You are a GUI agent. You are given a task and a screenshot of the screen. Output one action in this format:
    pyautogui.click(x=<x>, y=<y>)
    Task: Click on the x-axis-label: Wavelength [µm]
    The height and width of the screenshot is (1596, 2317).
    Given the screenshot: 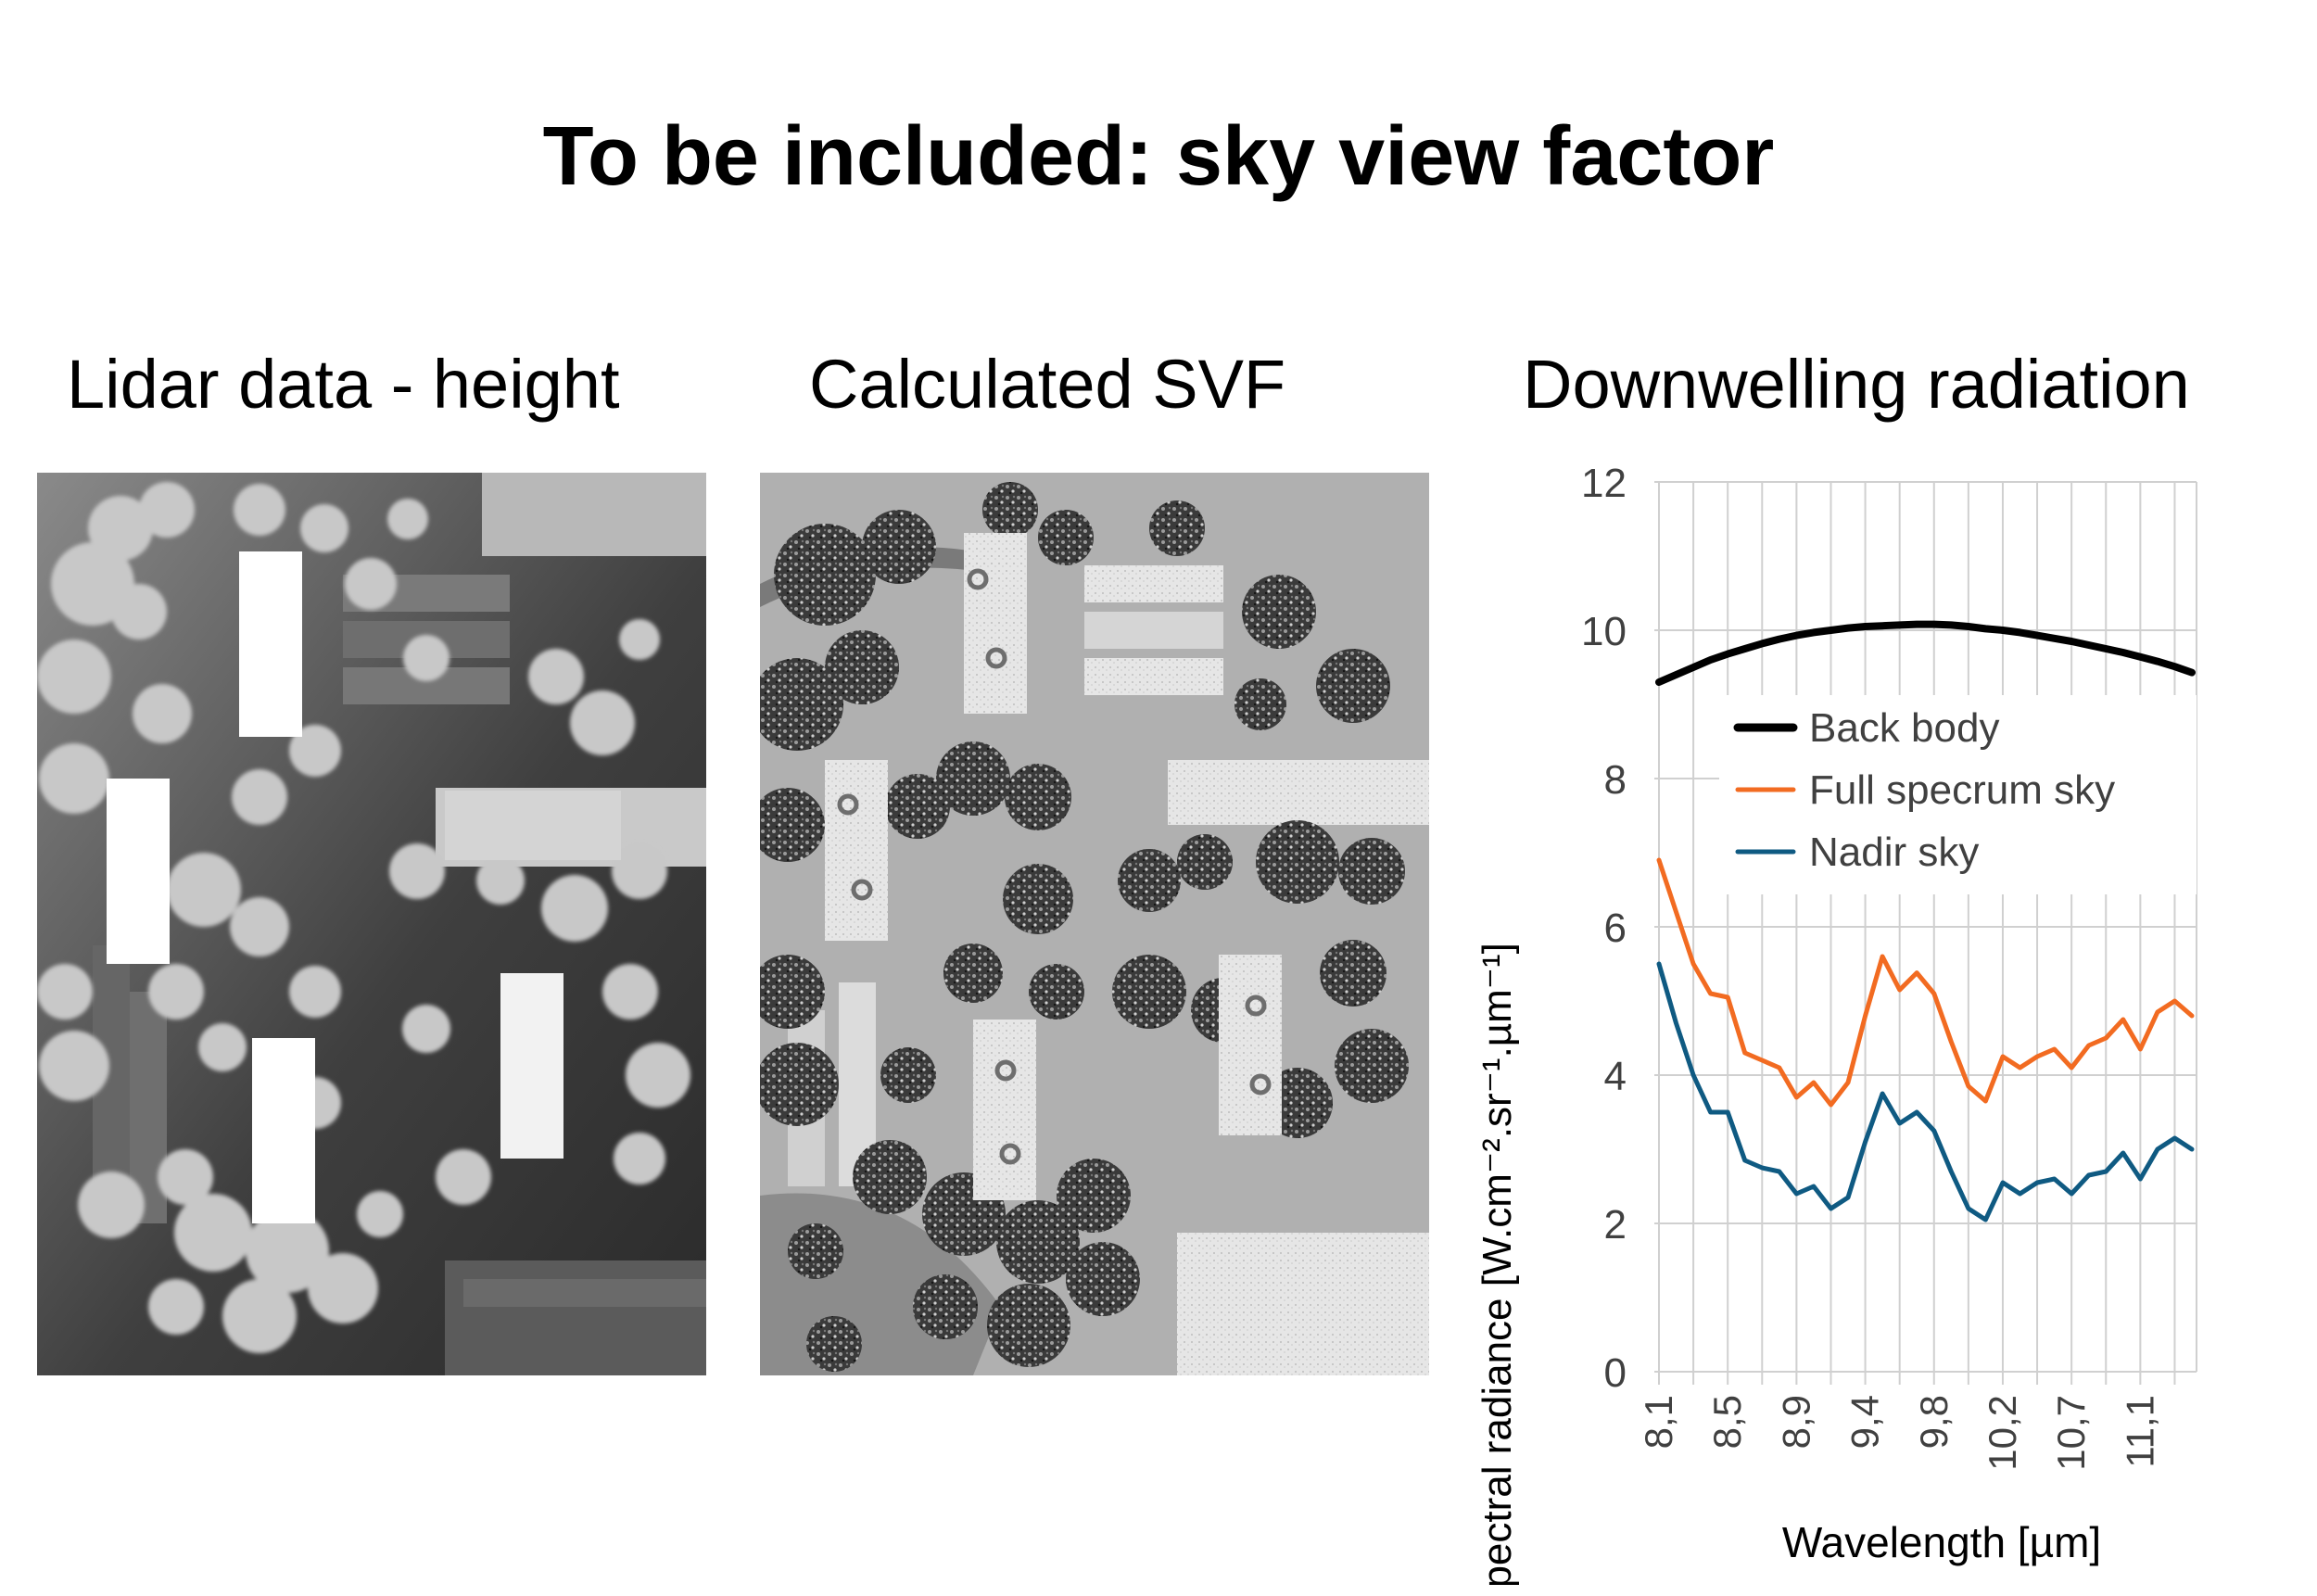 What is the action you would take?
    pyautogui.click(x=1941, y=1542)
    